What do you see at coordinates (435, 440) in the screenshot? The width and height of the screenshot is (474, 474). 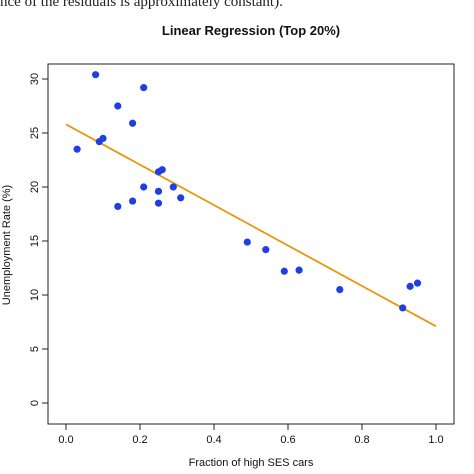 I see `x-tick-label: 1.0` at bounding box center [435, 440].